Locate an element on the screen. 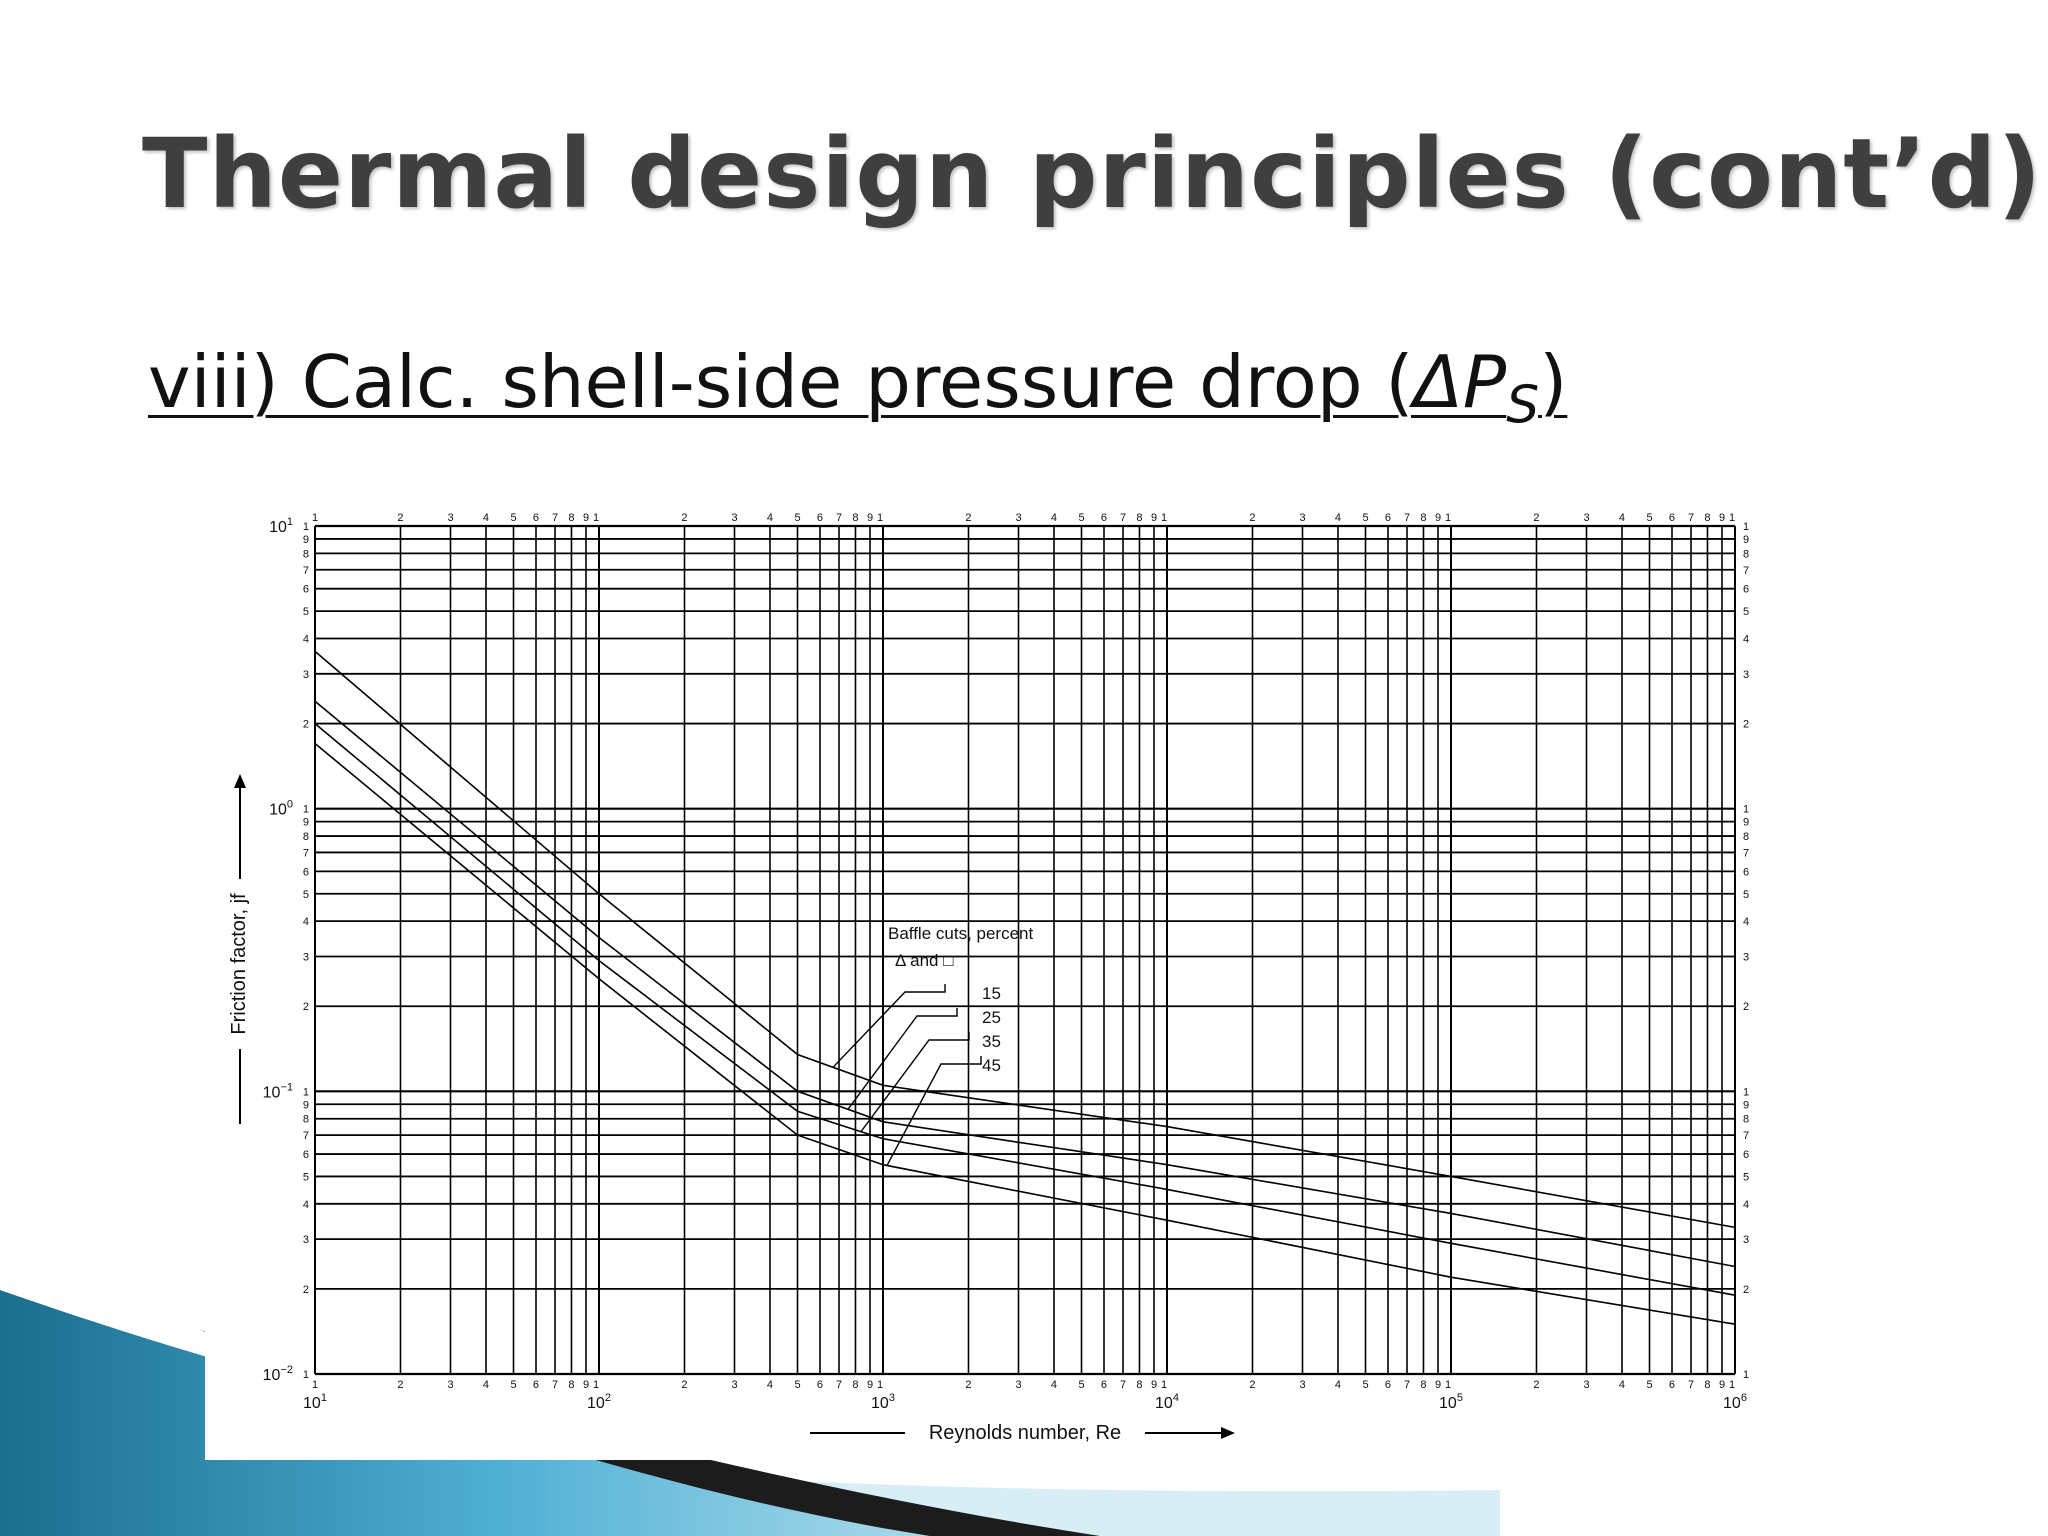  legend-title: Baffle cuts, percent is located at coordinates (960, 933).